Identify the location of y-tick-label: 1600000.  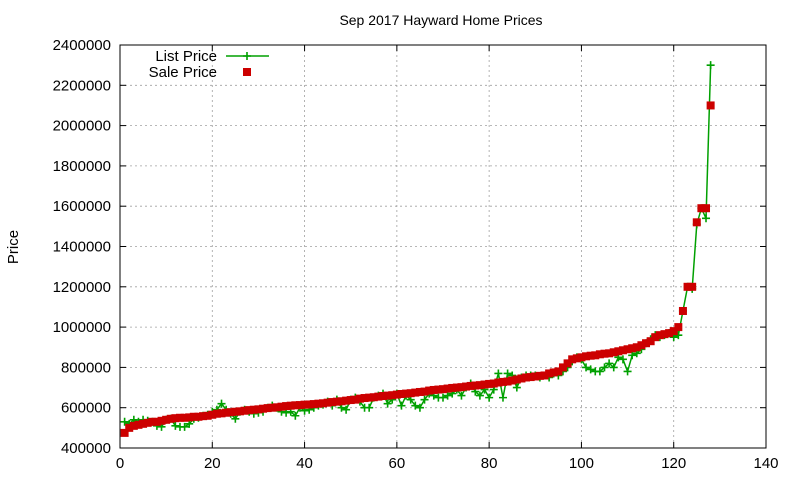
(82, 206).